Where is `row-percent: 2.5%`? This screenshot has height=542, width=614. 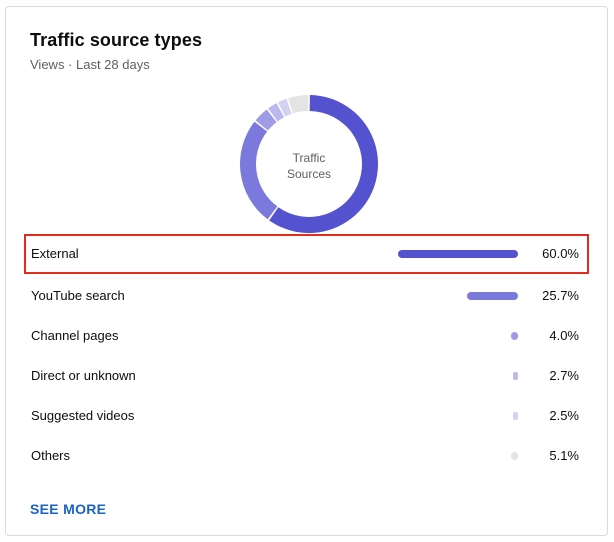 row-percent: 2.5% is located at coordinates (564, 415).